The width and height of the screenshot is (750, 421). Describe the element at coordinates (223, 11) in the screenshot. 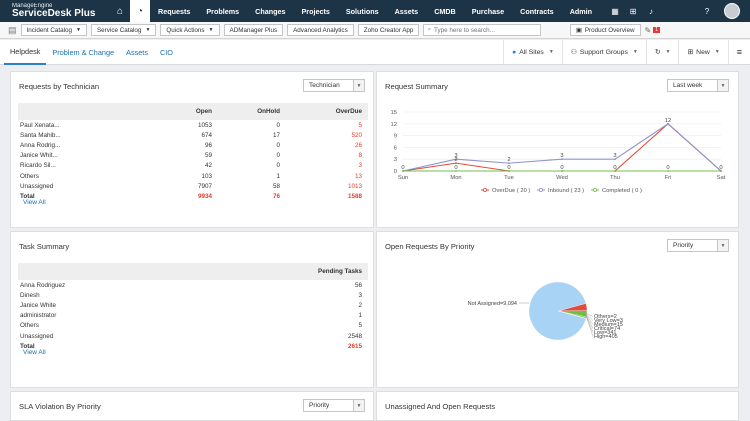

I see `nav-problems: Problems` at that location.